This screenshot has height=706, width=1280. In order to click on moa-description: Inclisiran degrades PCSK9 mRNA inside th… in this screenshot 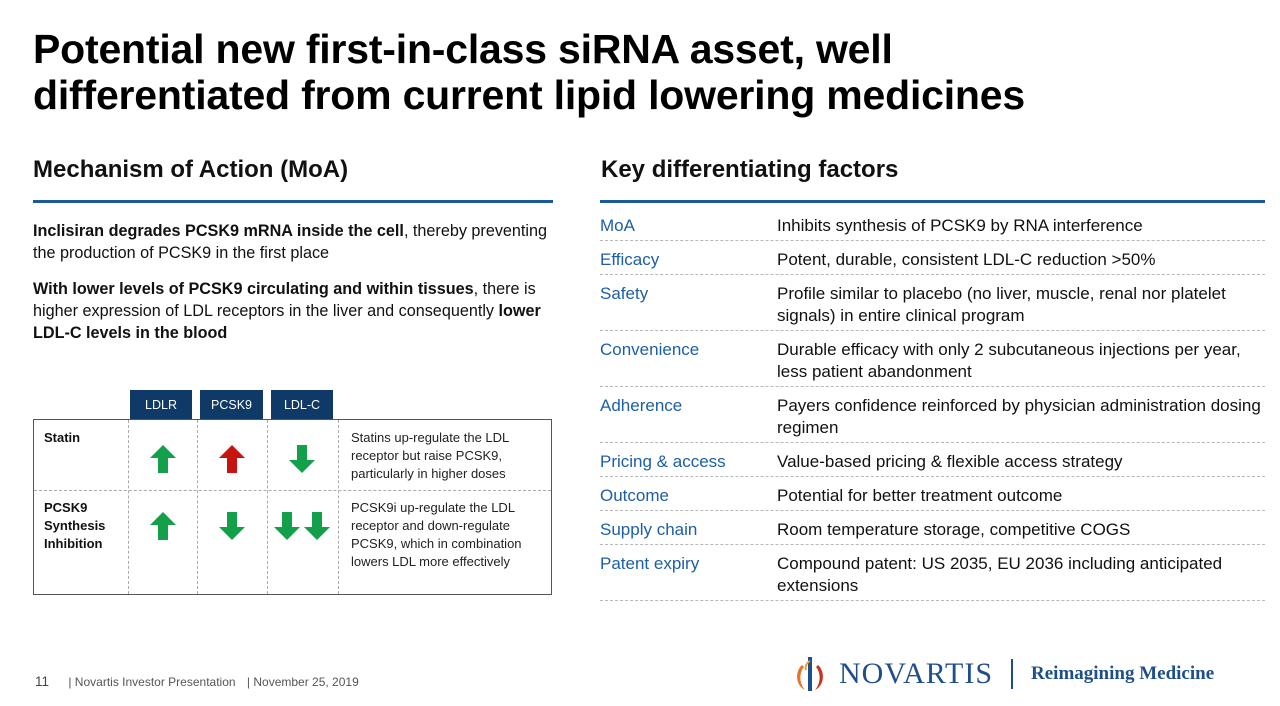, I will do `click(290, 289)`.